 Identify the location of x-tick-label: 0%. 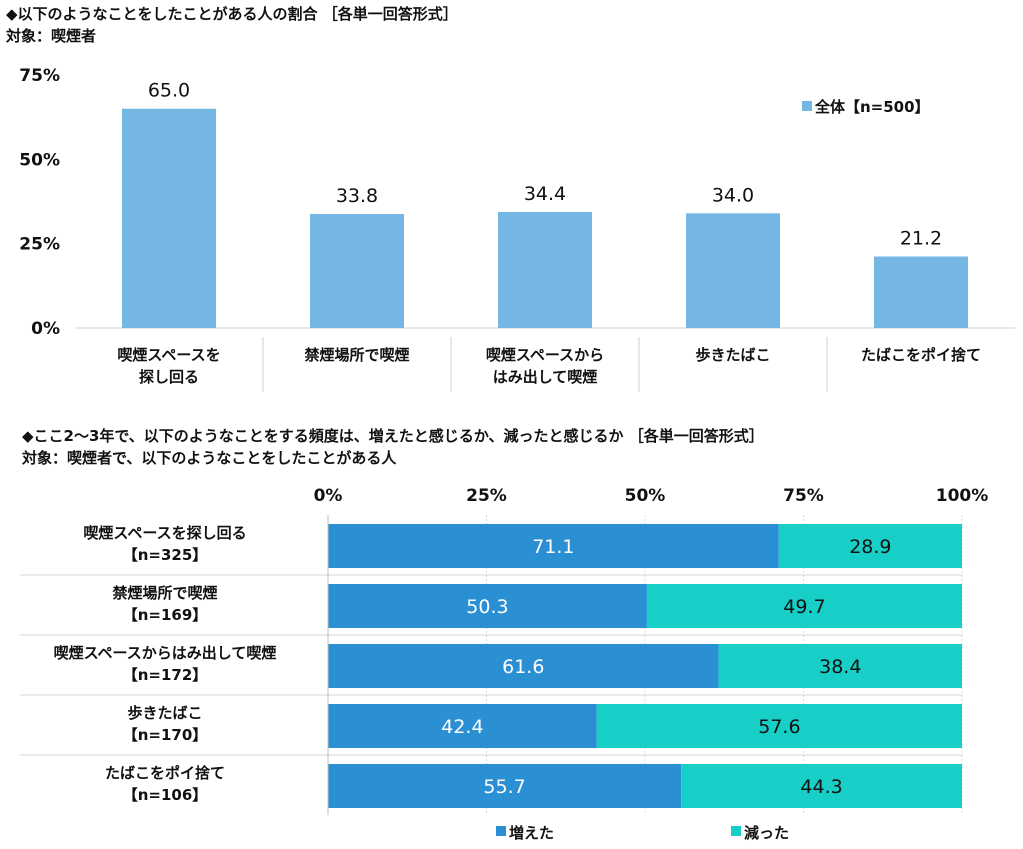
(328, 496).